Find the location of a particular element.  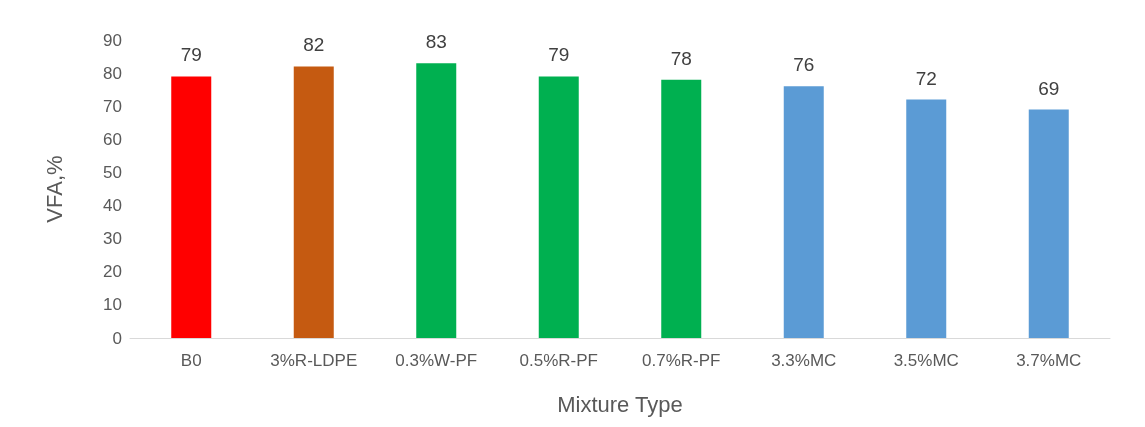

data-label: 83 is located at coordinates (436, 42).